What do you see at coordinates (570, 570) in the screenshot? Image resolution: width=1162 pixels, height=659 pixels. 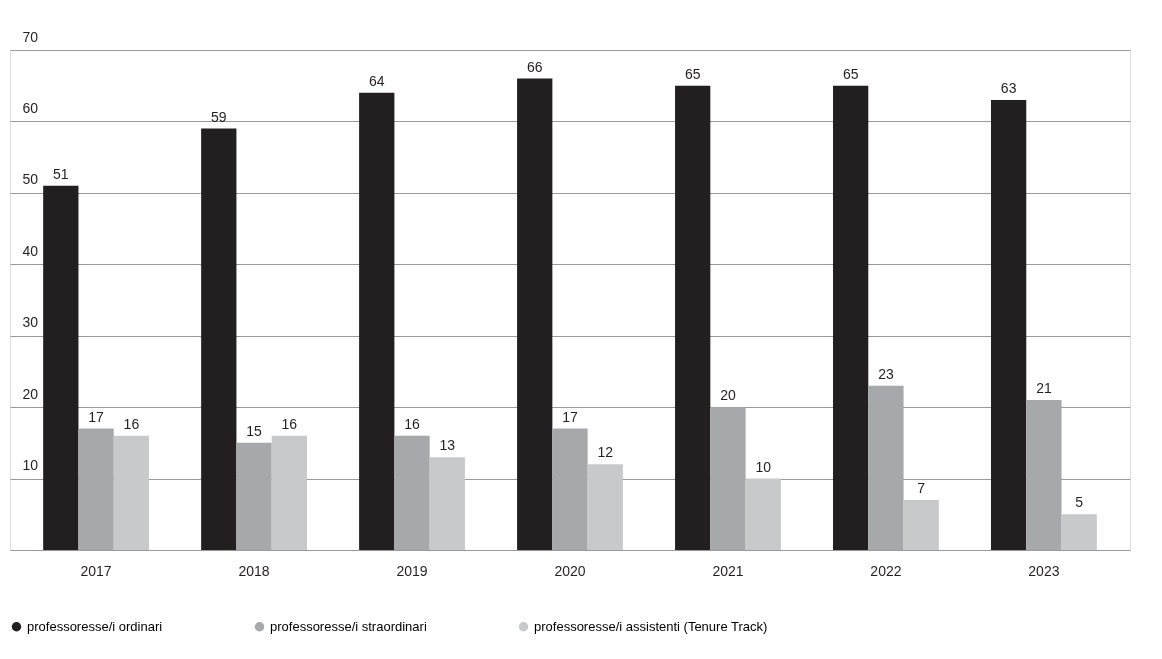 I see `x-tick-label: 2020` at bounding box center [570, 570].